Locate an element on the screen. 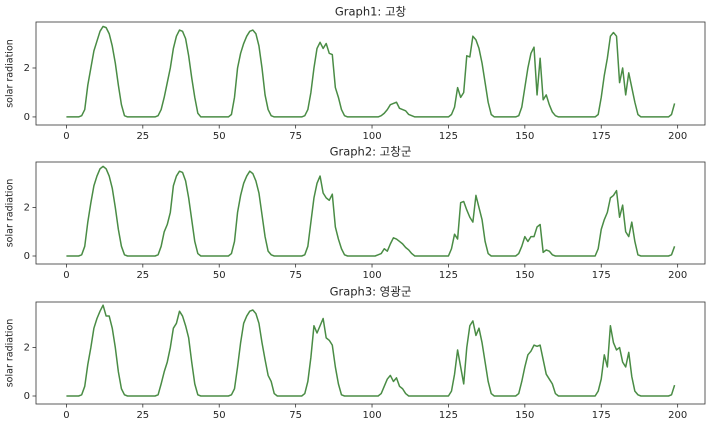 The width and height of the screenshot is (712, 424). chart-title: Graph1: 고창 is located at coordinates (371, 12).